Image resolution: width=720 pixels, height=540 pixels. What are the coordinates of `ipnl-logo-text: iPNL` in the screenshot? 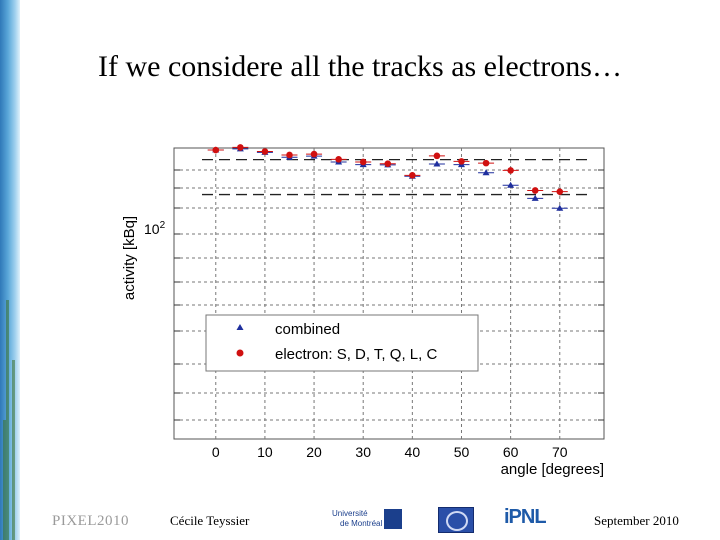 It's located at (525, 517).